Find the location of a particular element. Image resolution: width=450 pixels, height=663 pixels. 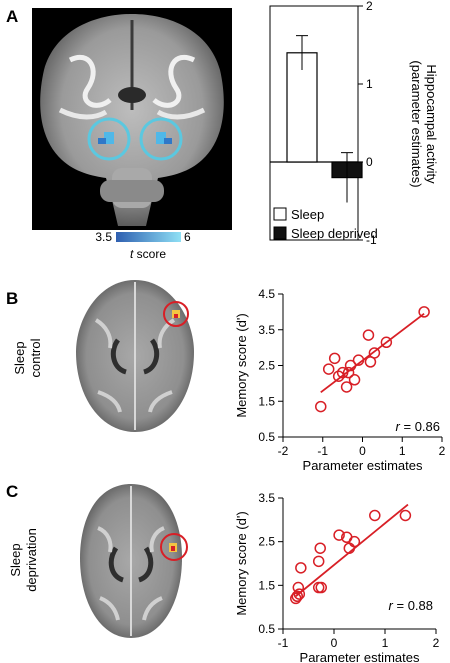

condition-b-line2: control is located at coordinates (35, 357).